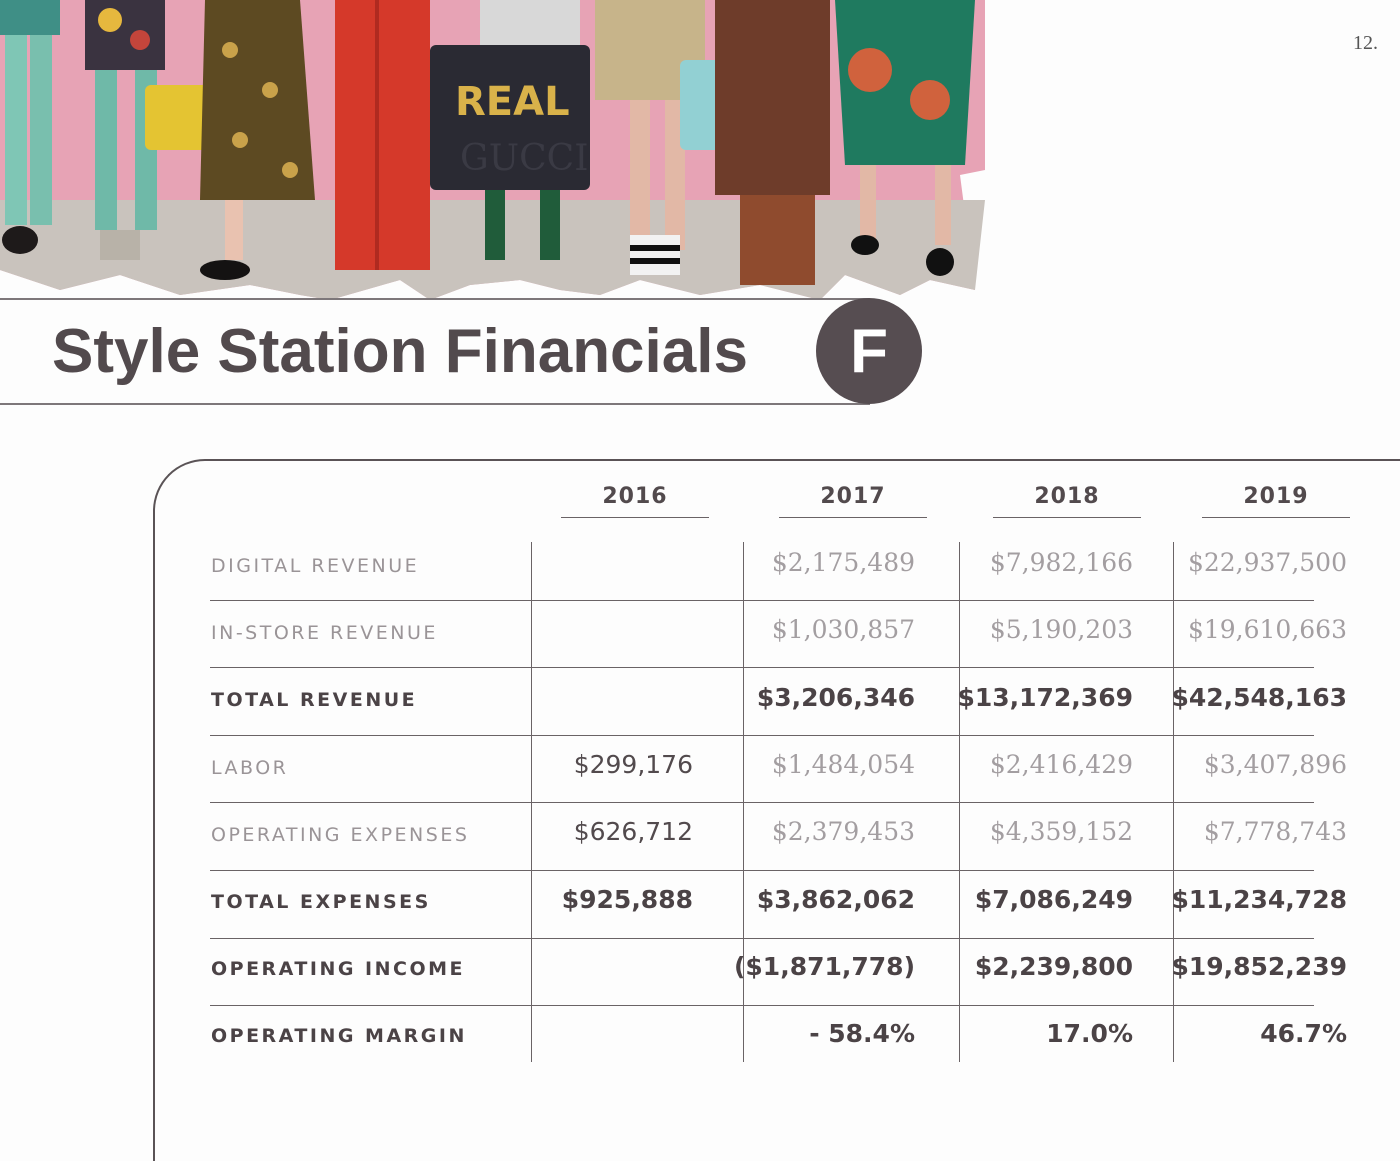 The height and width of the screenshot is (1161, 1400). I want to click on cell-total-revenue-2017: $3,206,346, so click(835, 697).